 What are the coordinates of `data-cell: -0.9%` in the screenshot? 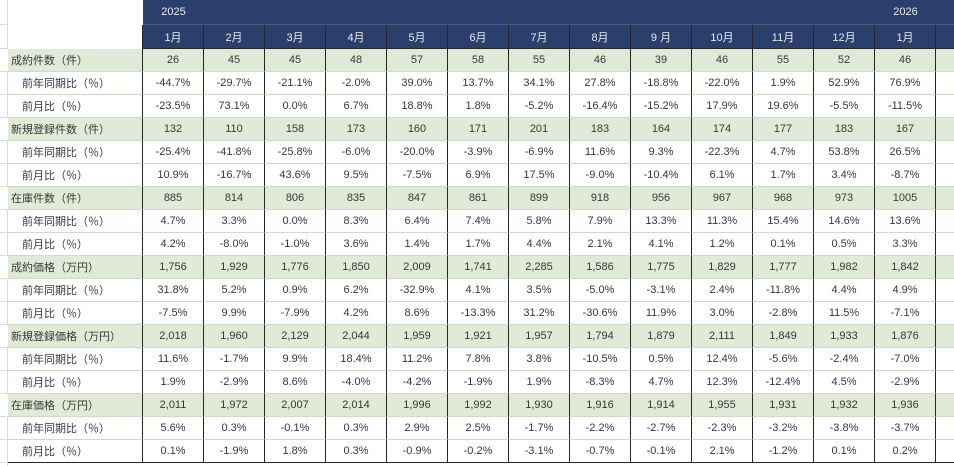 It's located at (417, 451).